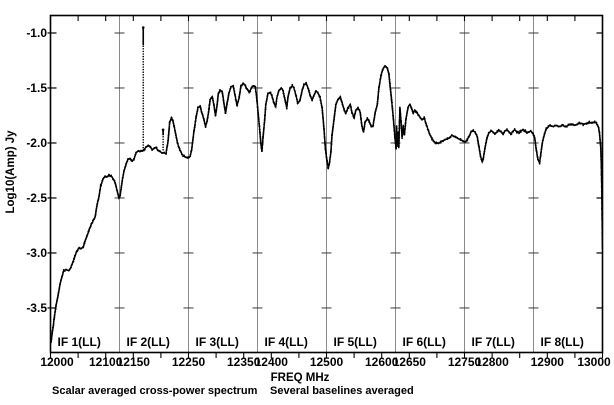 The width and height of the screenshot is (614, 405). What do you see at coordinates (424, 342) in the screenshot?
I see `if-panel-label: IF 6(LL)` at bounding box center [424, 342].